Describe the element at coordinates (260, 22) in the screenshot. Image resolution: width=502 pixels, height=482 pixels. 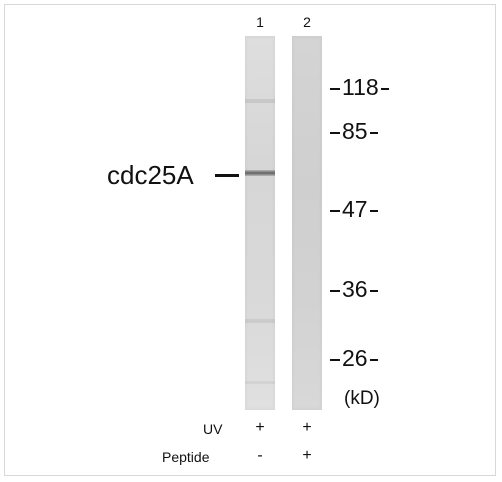
I see `lane-number-1: 1` at that location.